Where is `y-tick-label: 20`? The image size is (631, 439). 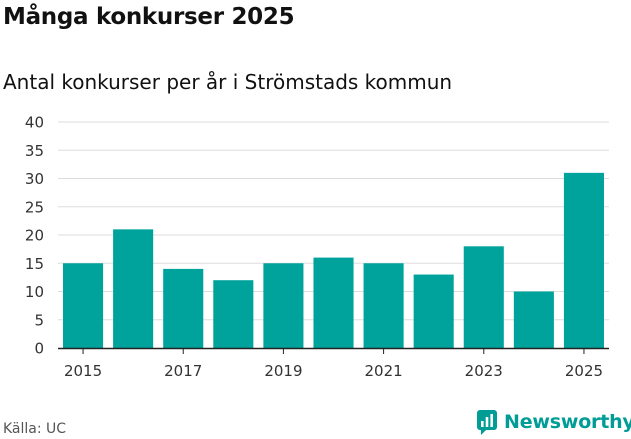 y-tick-label: 20 is located at coordinates (34, 236).